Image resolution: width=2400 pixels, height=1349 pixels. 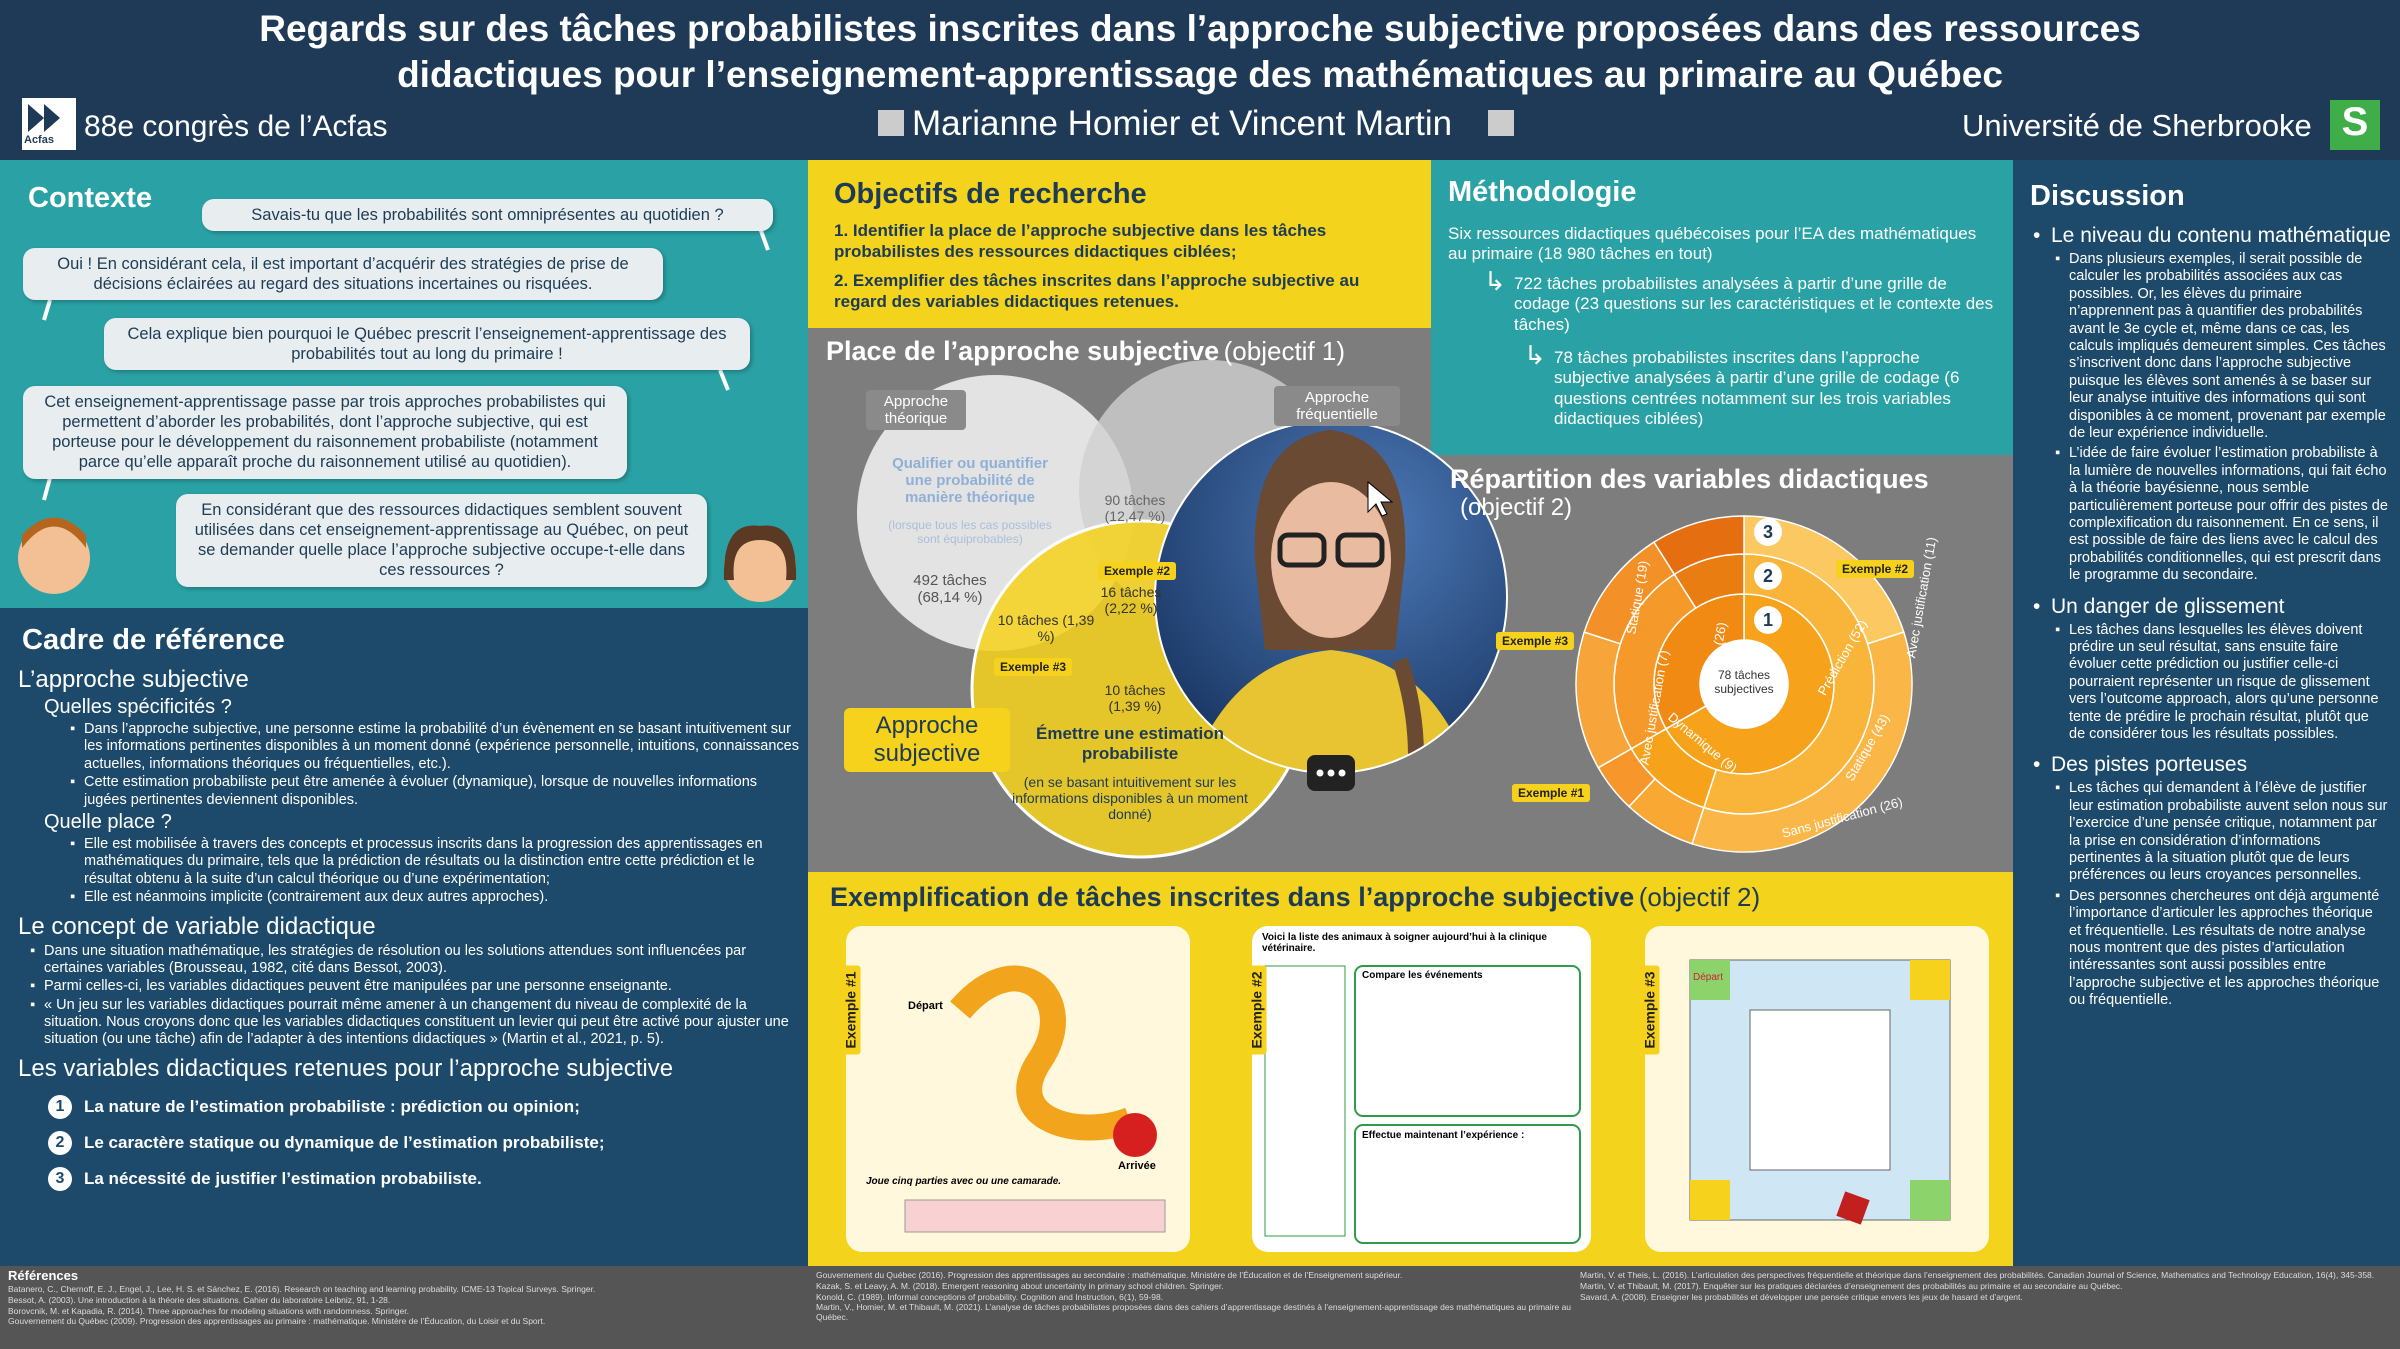 What do you see at coordinates (1768, 620) in the screenshot?
I see `ring-number: 1` at bounding box center [1768, 620].